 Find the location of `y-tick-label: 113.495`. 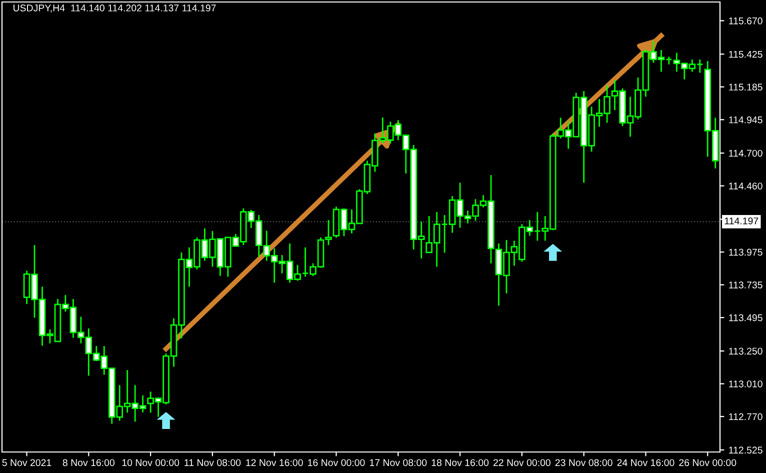

y-tick-label: 113.495 is located at coordinates (745, 318).